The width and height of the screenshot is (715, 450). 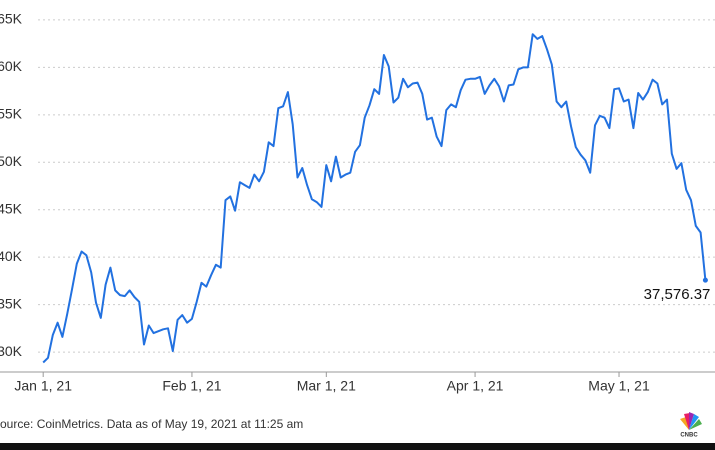 I want to click on x-tick-label: Jan 1, 21, so click(x=43, y=386).